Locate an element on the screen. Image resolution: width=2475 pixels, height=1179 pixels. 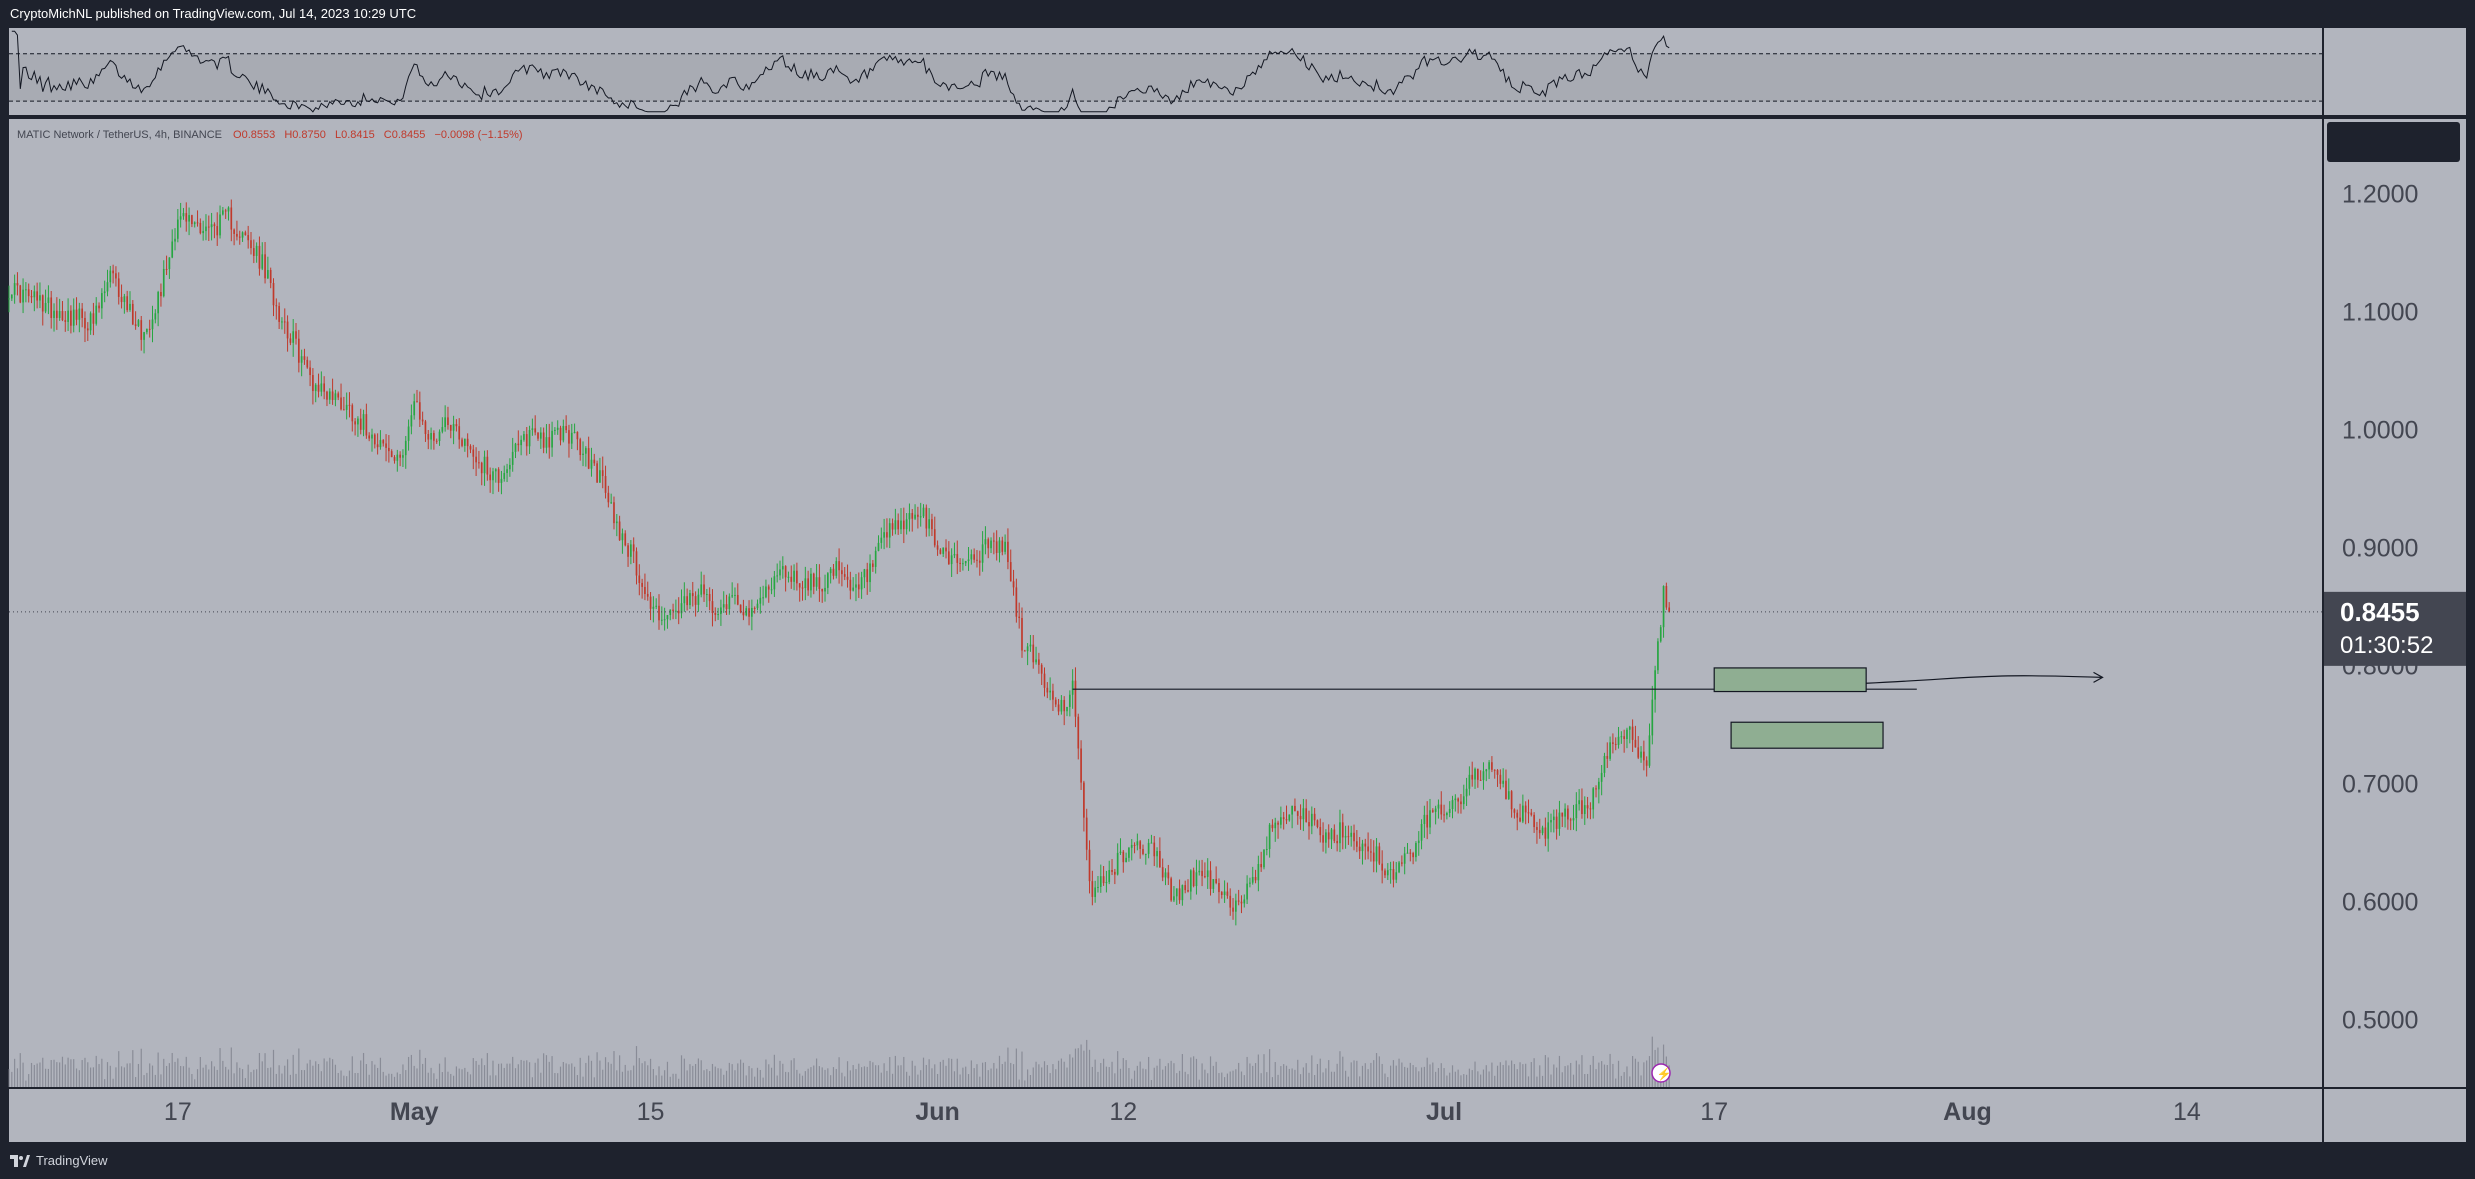
forecast-arrow is located at coordinates (1984, 679).